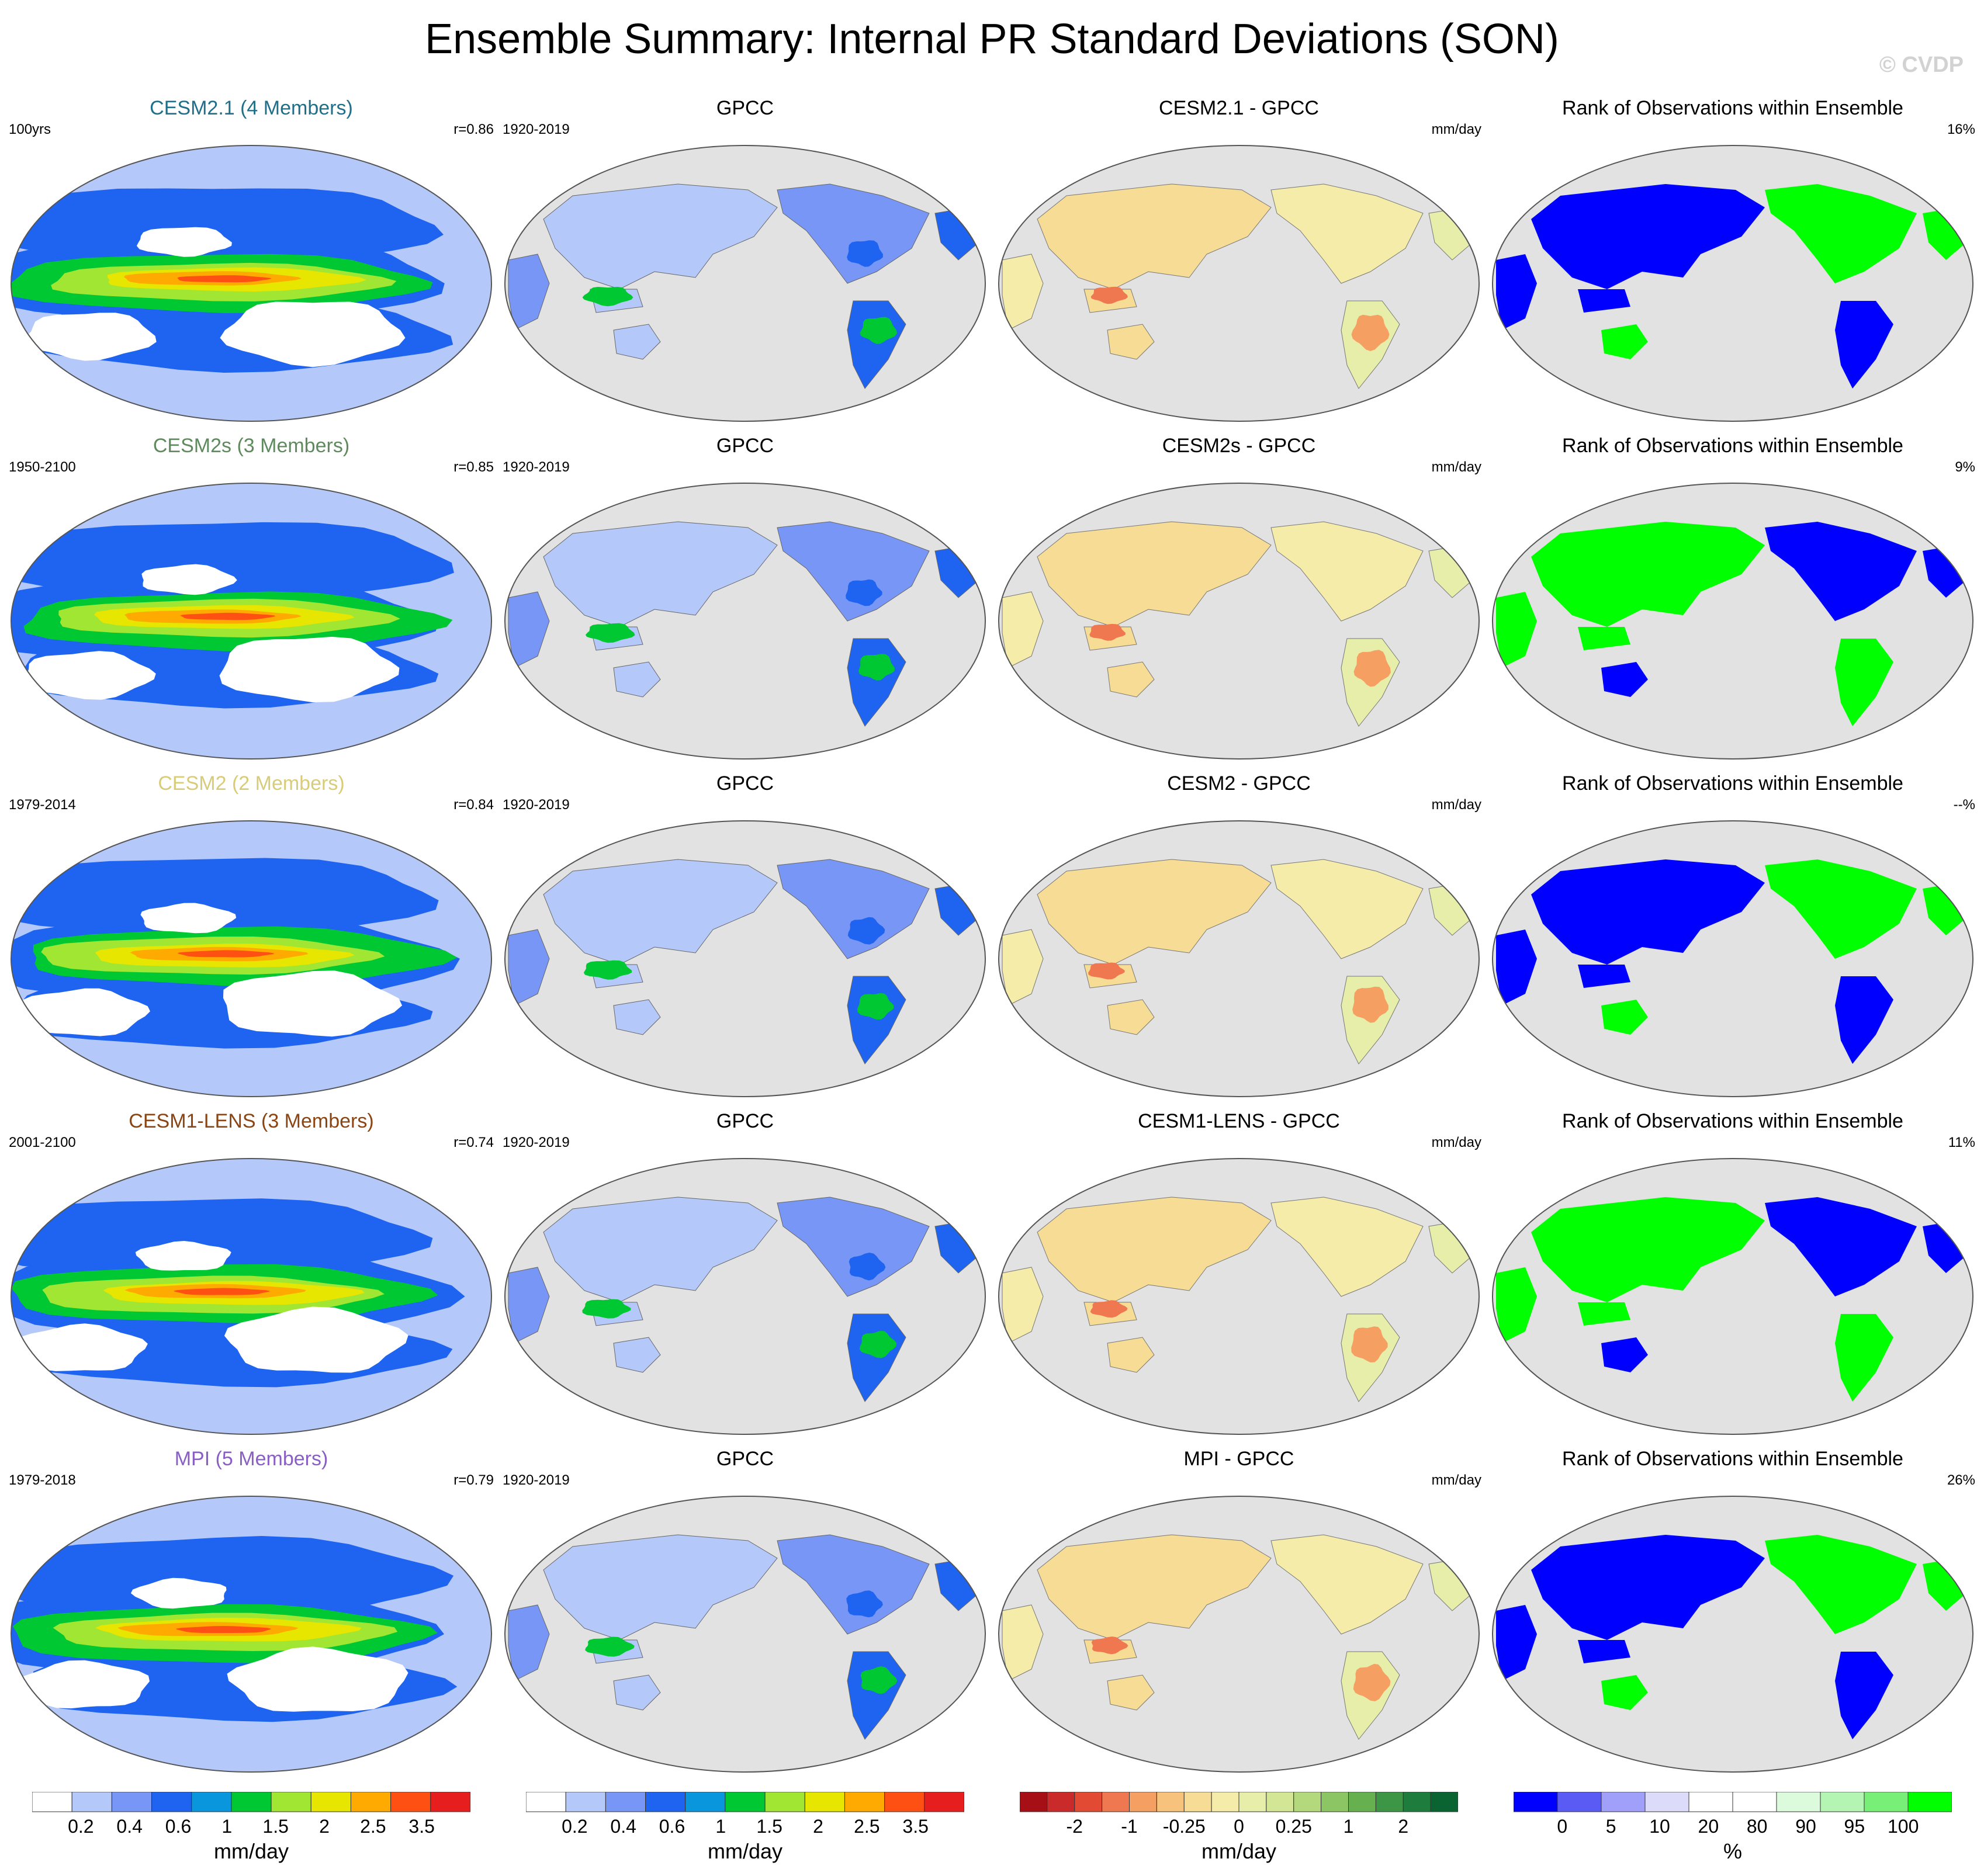  I want to click on rank-panel-row-5: Rank of Observations within Ensemble 26%, so click(1732, 1610).